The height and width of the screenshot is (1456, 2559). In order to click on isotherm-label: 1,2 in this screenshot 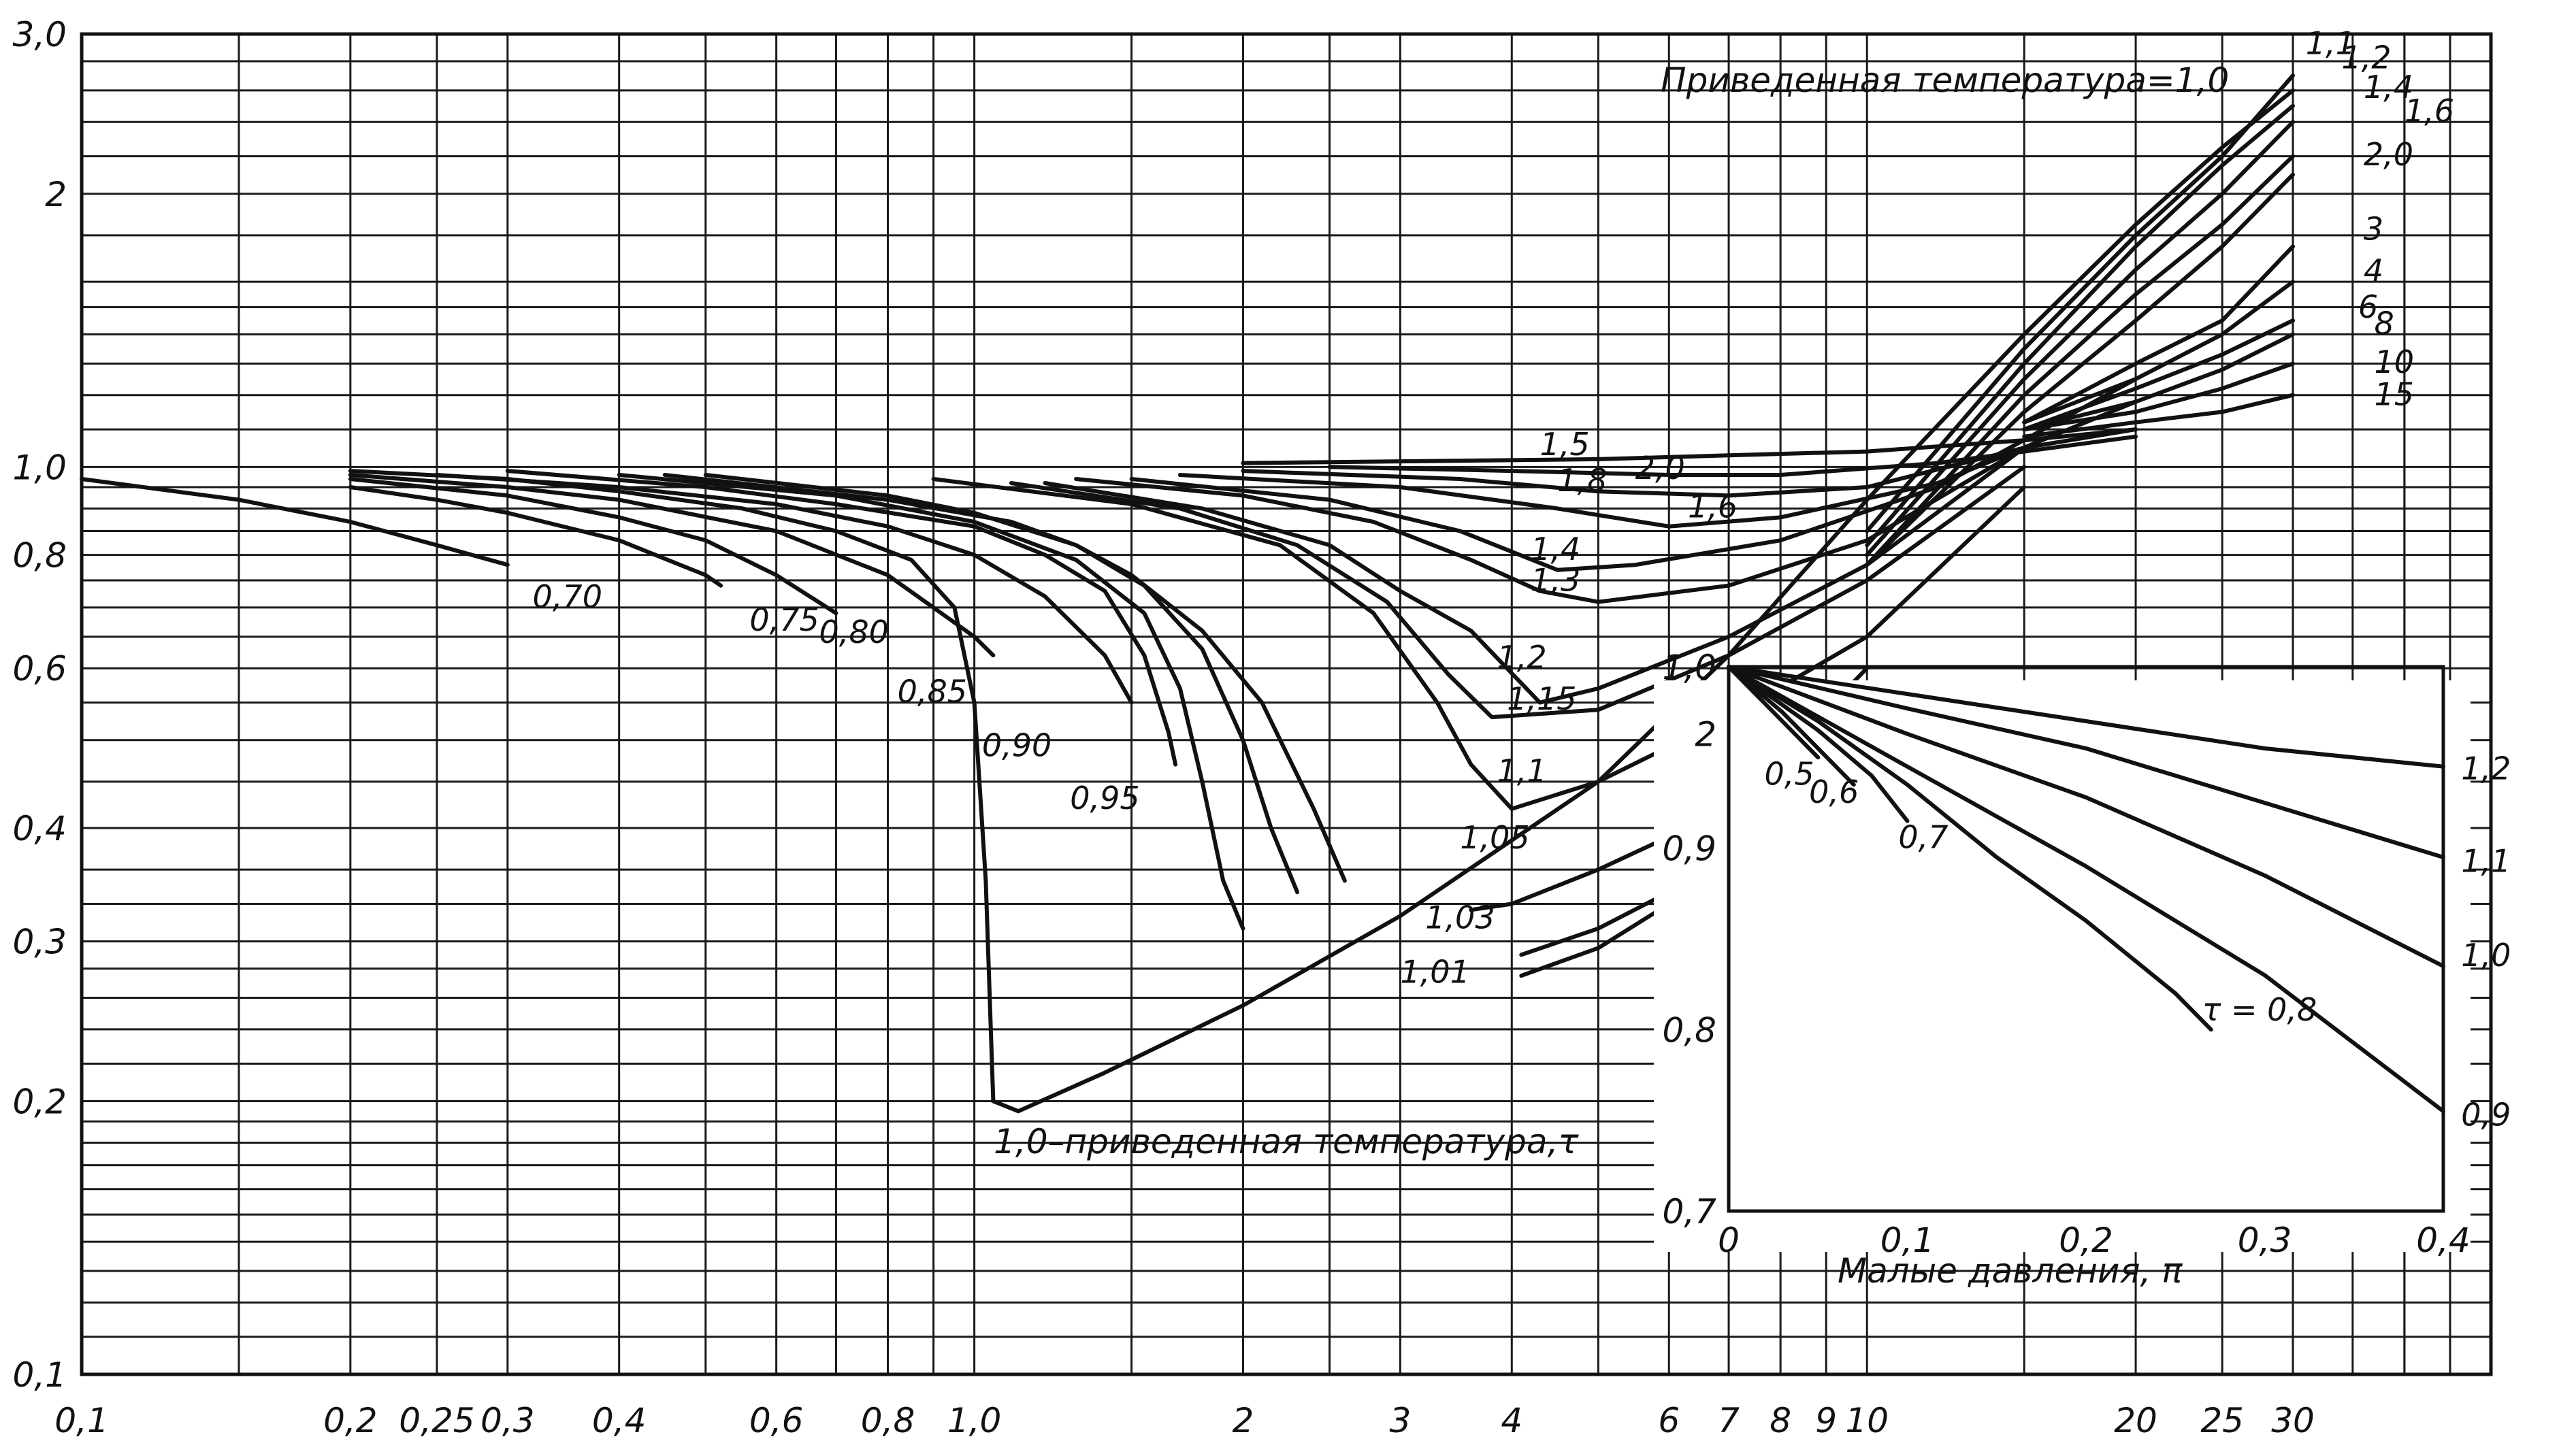, I will do `click(2366, 58)`.